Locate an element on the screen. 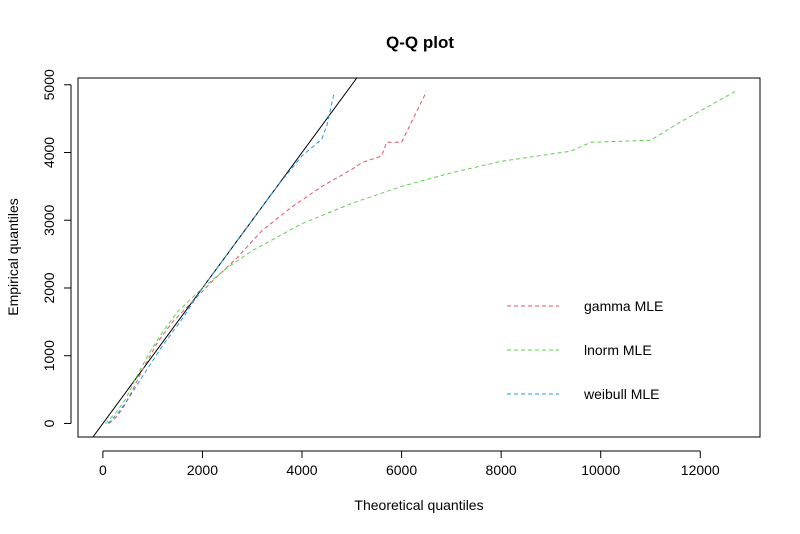 Image resolution: width=800 pixels, height=534 pixels. x-tick-label: 10000 is located at coordinates (600, 470).